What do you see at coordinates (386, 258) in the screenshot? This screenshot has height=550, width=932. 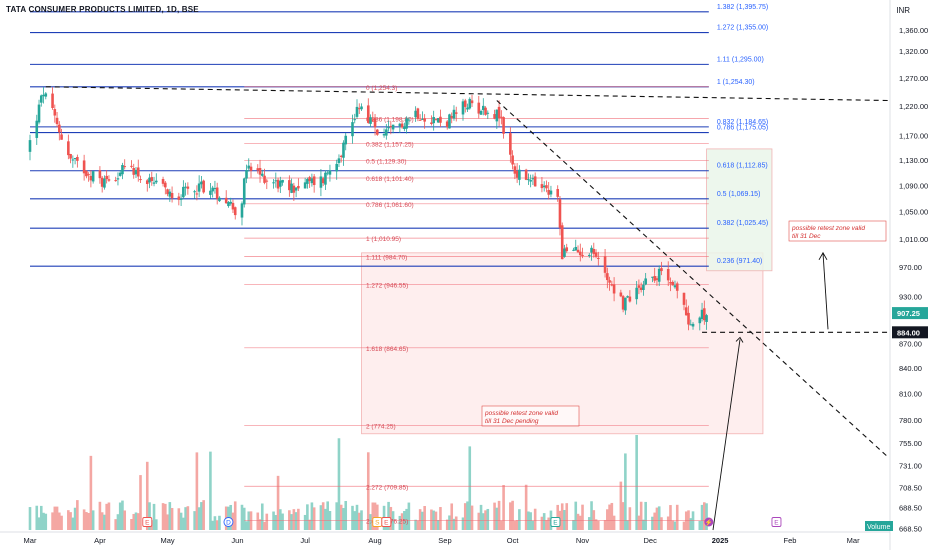 I see `fib-extension-label: 1.111 (984.70)` at bounding box center [386, 258].